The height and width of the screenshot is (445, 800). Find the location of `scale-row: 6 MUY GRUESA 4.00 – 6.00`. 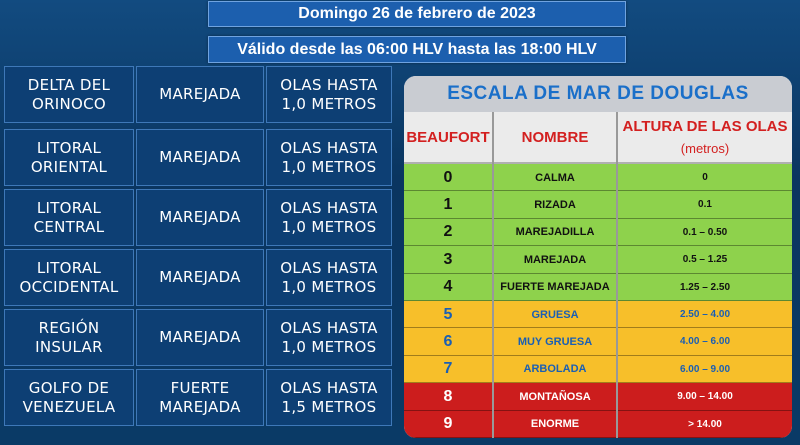

scale-row: 6 MUY GRUESA 4.00 – 6.00 is located at coordinates (598, 342).